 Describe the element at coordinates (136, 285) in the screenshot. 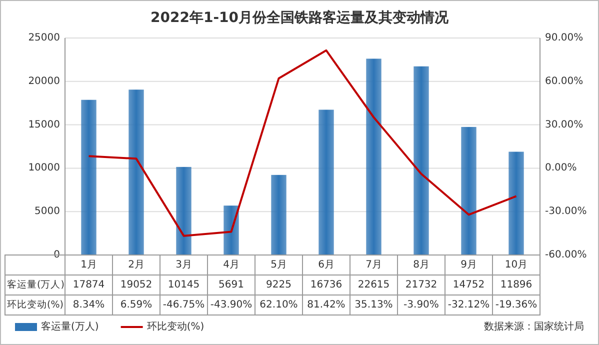

I see `data-label: 19052` at that location.